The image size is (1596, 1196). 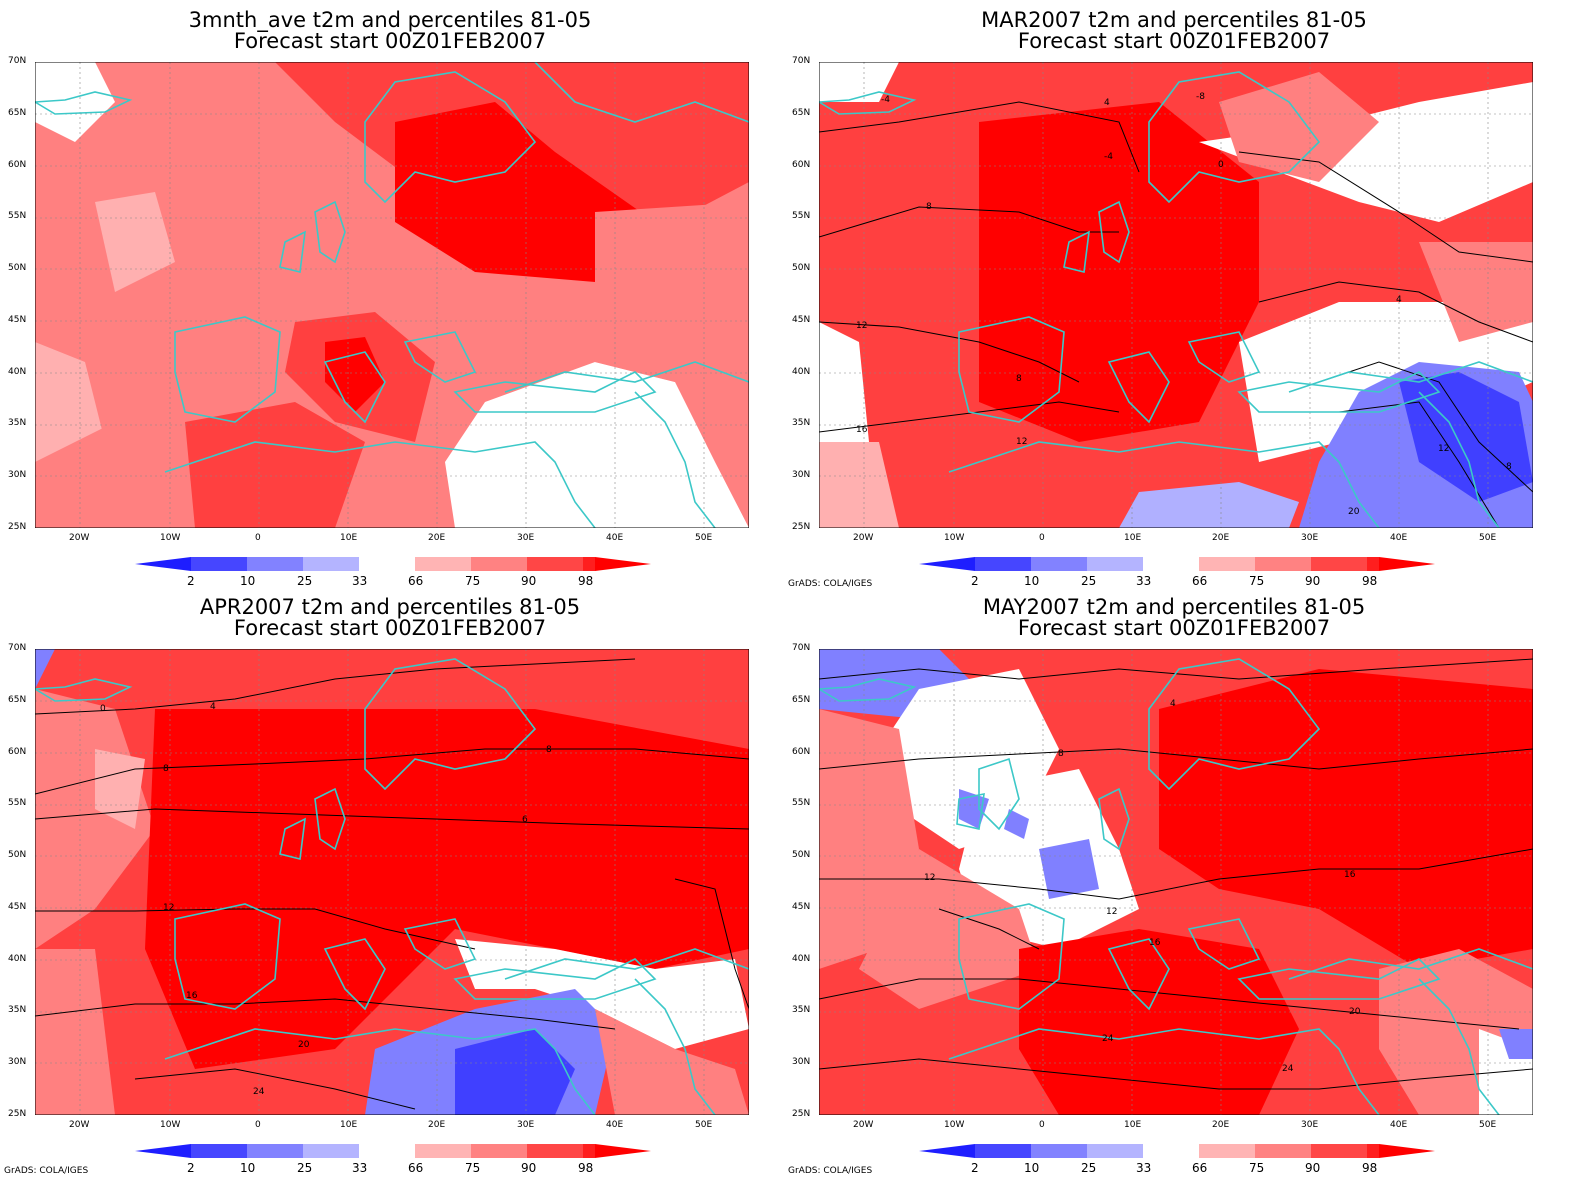 What do you see at coordinates (1221, 165) in the screenshot?
I see `contour-label: 0` at bounding box center [1221, 165].